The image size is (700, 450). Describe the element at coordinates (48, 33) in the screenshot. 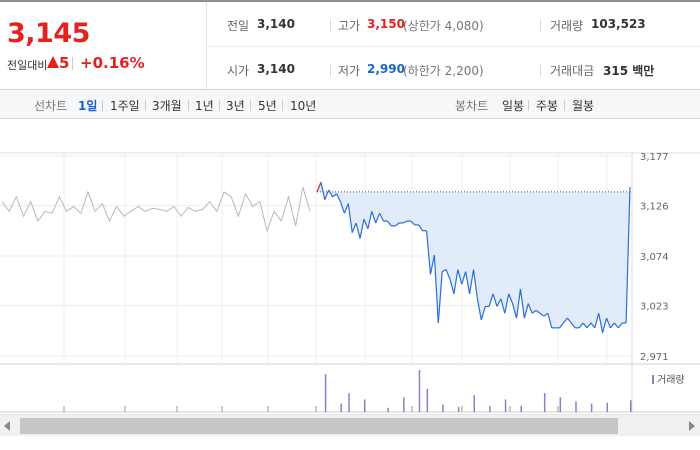

I see `current-price: 3,145` at that location.